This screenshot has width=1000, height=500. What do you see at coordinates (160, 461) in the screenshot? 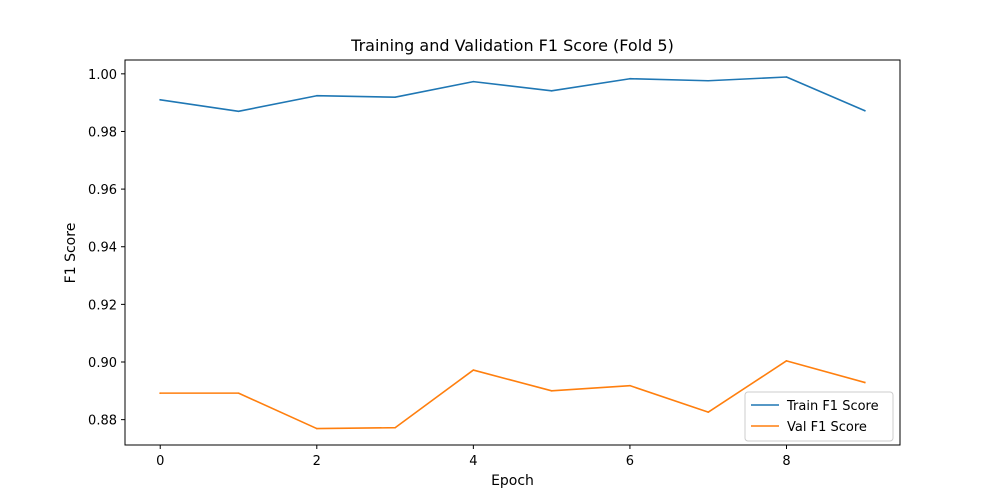
I see `x-tick-label: 0` at bounding box center [160, 461].